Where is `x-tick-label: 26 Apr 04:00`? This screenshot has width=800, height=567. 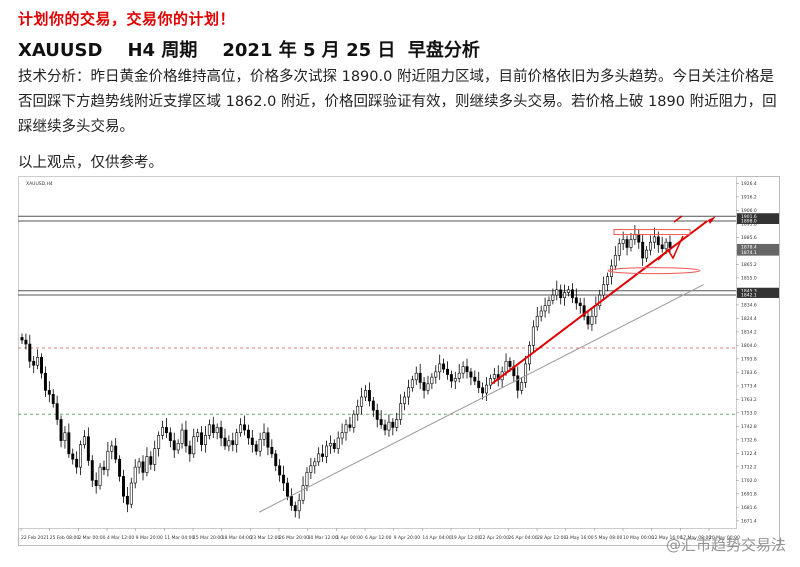 x-tick-label: 26 Apr 04:00 is located at coordinates (522, 538).